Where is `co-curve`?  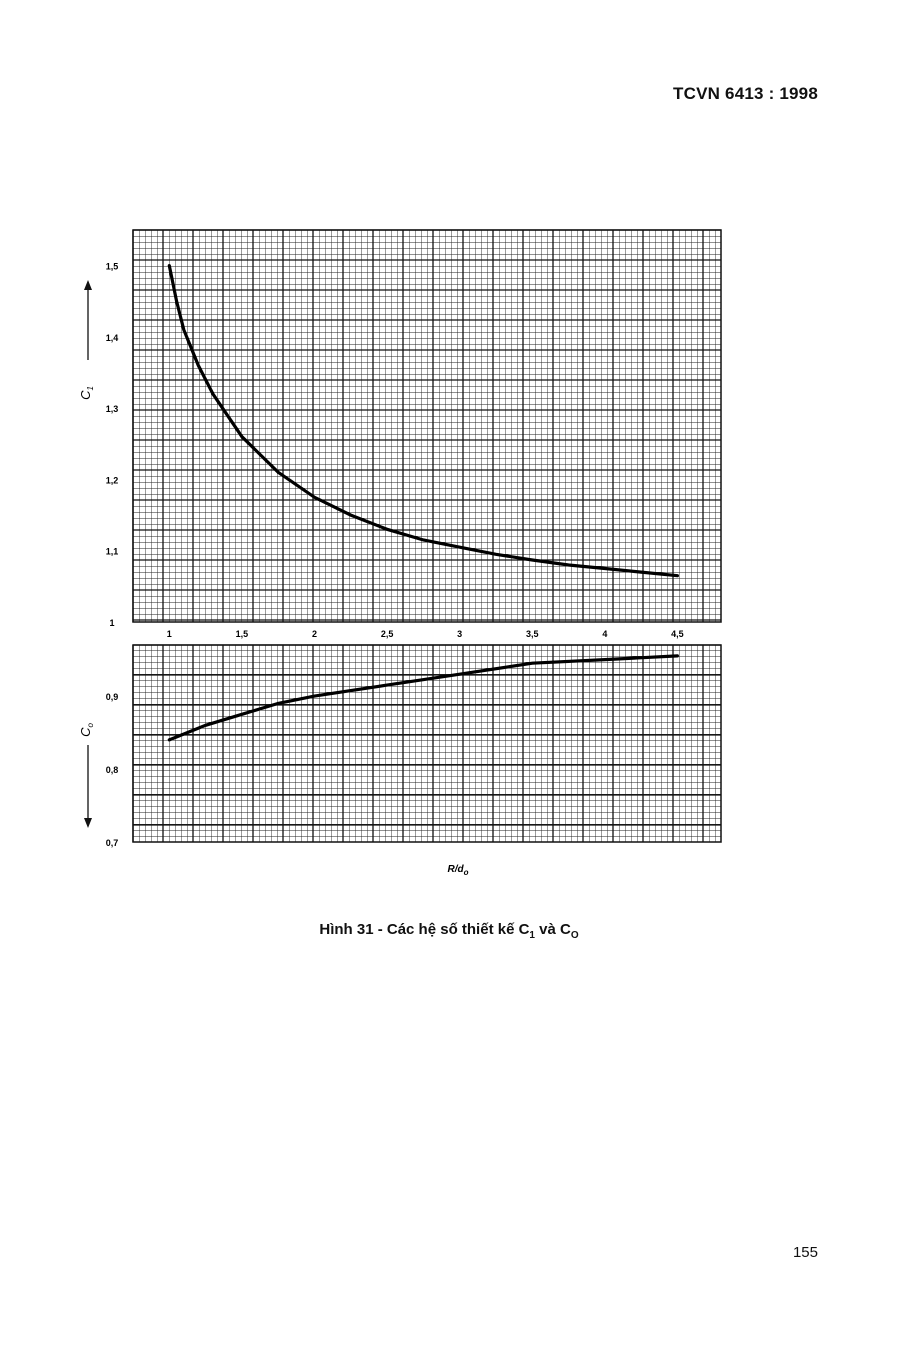
co-curve is located at coordinates (423, 698).